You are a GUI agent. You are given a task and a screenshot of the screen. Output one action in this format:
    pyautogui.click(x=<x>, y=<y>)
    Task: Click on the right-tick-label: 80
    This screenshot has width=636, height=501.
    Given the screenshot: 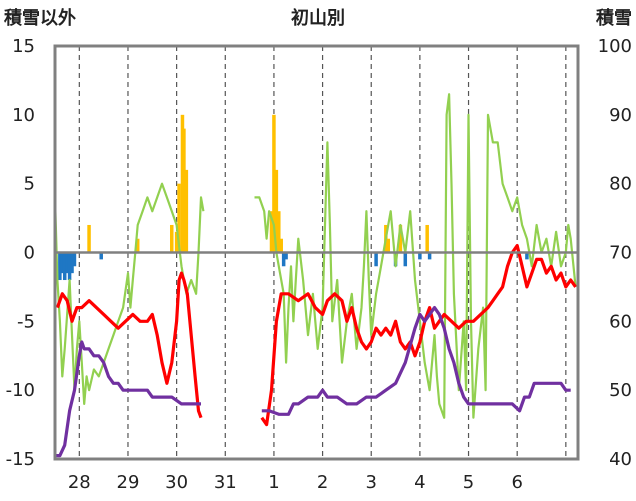 What is the action you would take?
    pyautogui.click(x=620, y=184)
    